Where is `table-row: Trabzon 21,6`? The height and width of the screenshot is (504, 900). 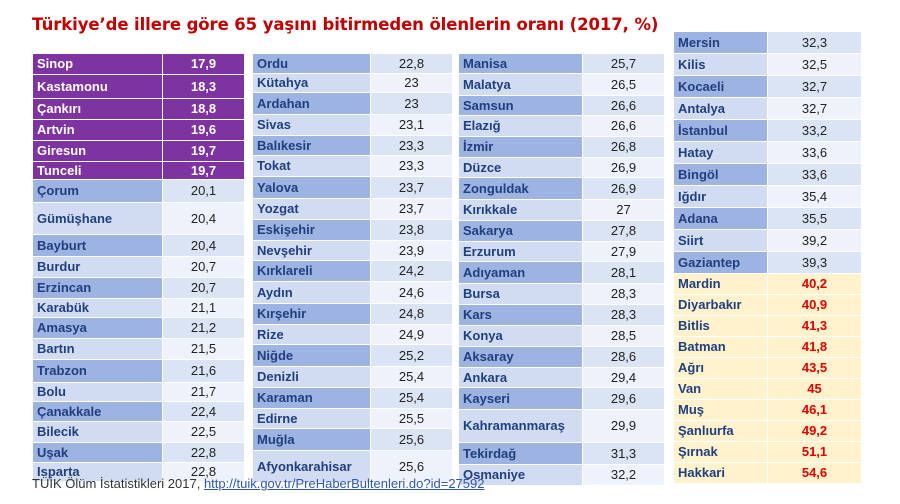 table-row: Trabzon 21,6 is located at coordinates (138, 371).